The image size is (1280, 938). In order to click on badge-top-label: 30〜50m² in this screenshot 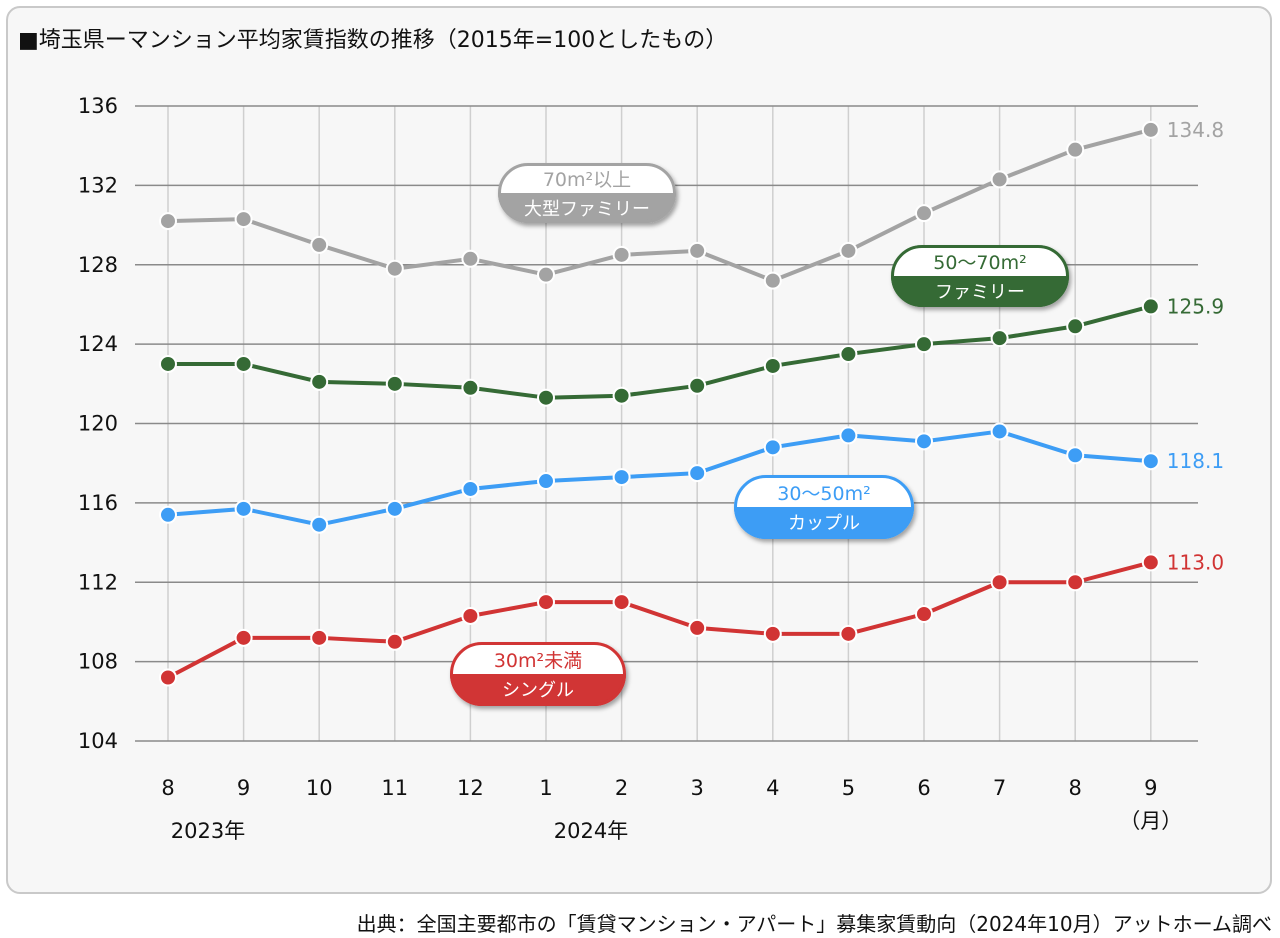, I will do `click(823, 494)`.